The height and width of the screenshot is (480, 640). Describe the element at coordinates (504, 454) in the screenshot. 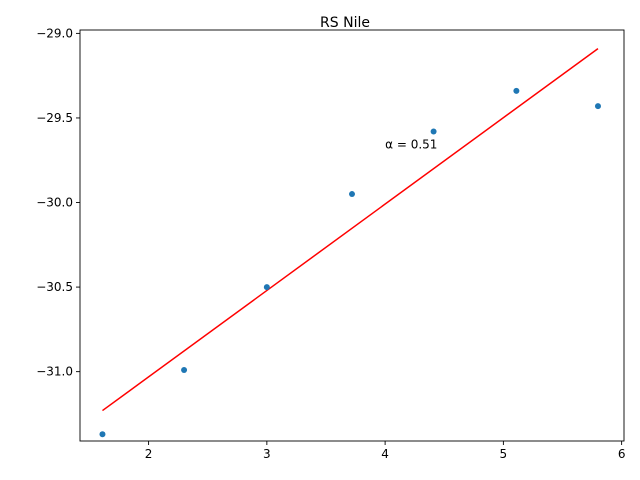

I see `x-tick-label: 5` at that location.